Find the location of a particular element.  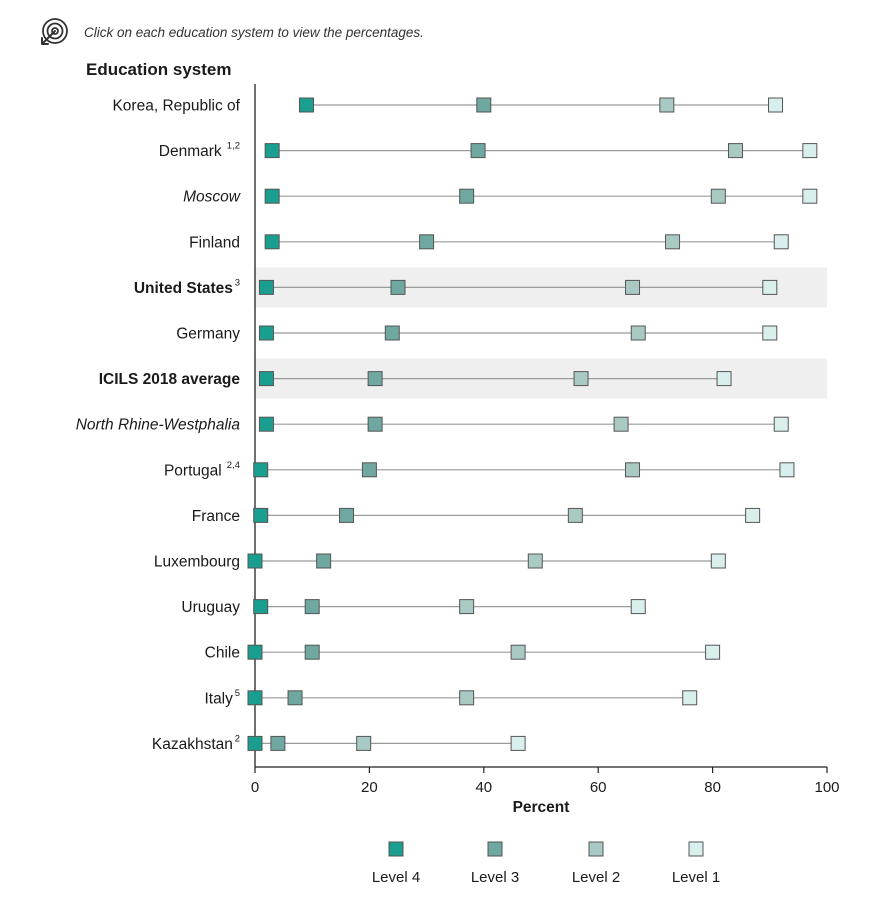

row-label: Denmark is located at coordinates (190, 151).